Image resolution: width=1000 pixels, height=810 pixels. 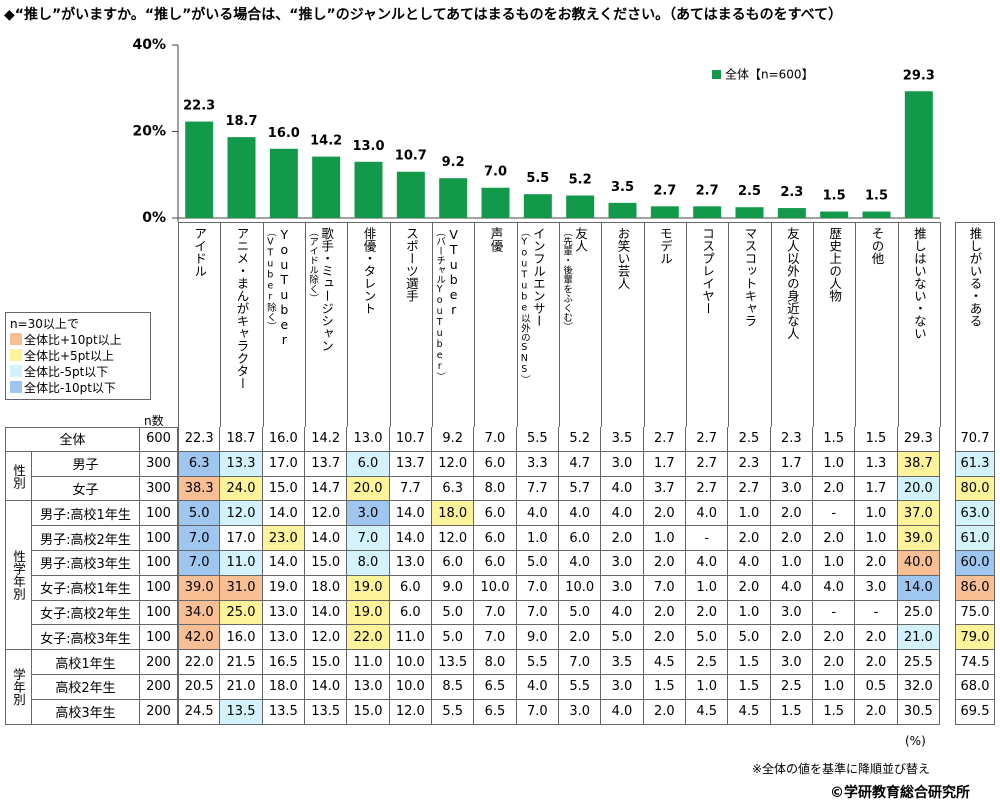 What do you see at coordinates (199, 638) in the screenshot?
I see `table-cell: 42.0` at bounding box center [199, 638].